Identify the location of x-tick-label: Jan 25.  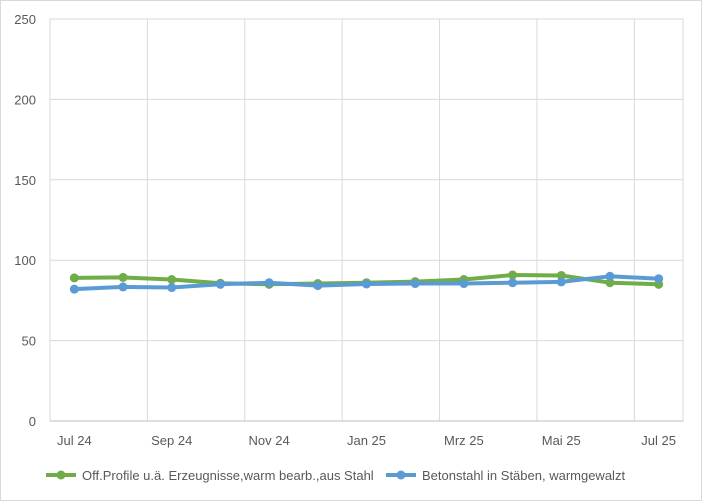
(366, 440).